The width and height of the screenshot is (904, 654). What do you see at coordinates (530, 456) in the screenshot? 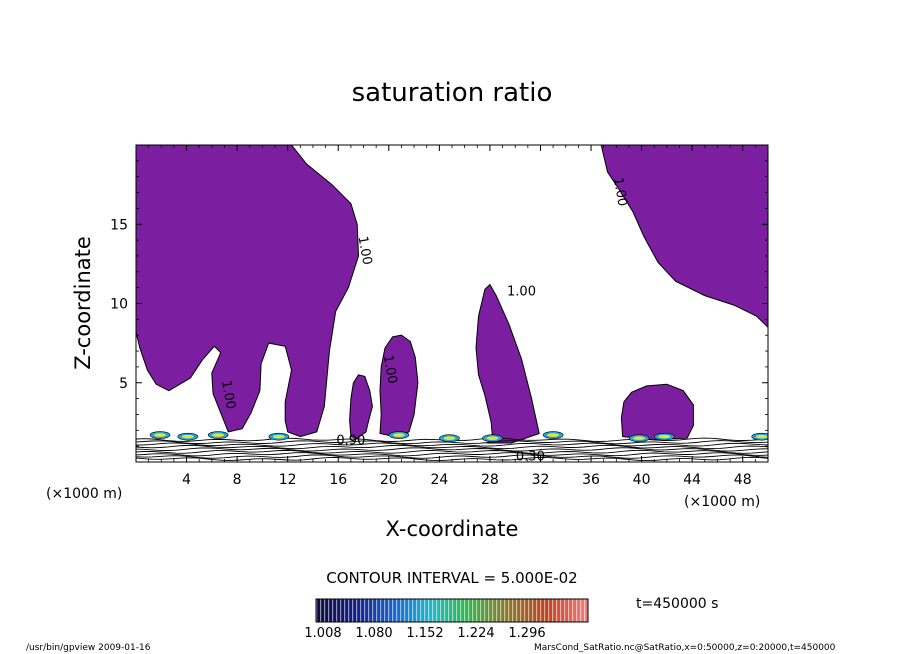
I see `contour-label: 0.30` at bounding box center [530, 456].